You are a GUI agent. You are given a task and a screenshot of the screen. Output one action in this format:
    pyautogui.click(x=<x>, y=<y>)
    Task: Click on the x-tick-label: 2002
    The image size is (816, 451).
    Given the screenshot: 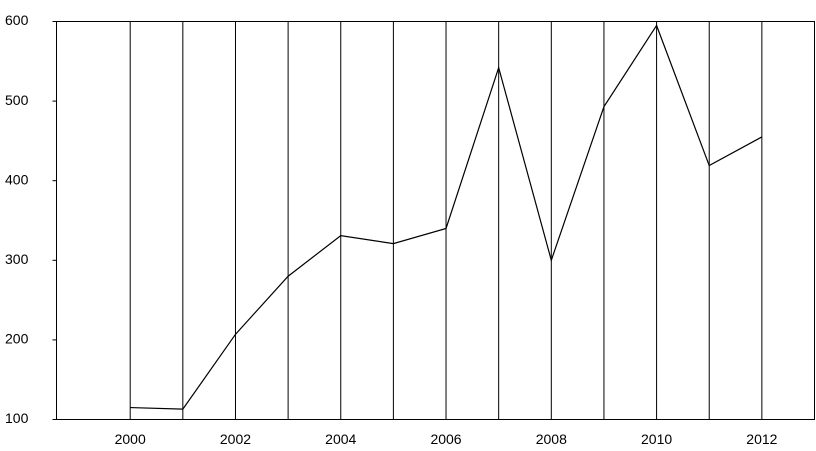 What is the action you would take?
    pyautogui.click(x=235, y=439)
    